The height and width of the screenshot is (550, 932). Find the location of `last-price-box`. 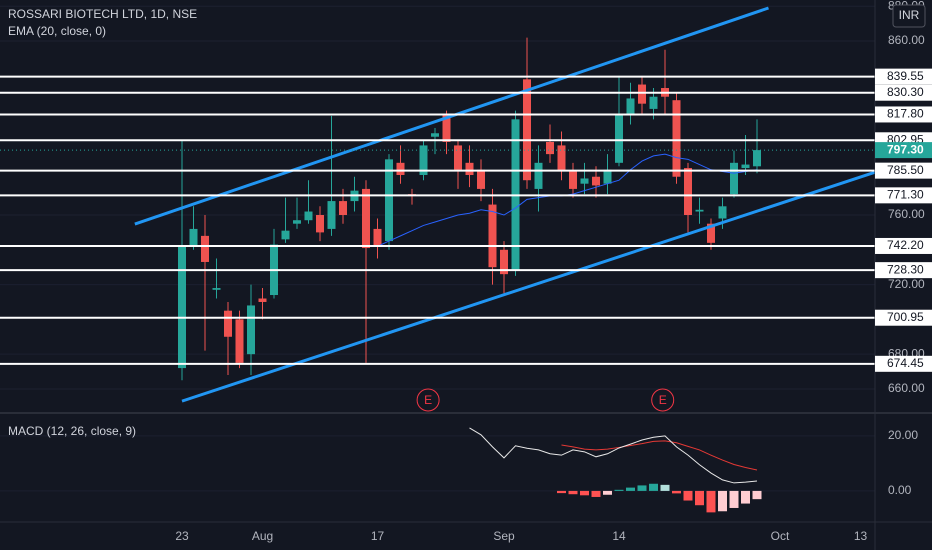

last-price-box is located at coordinates (903, 150).